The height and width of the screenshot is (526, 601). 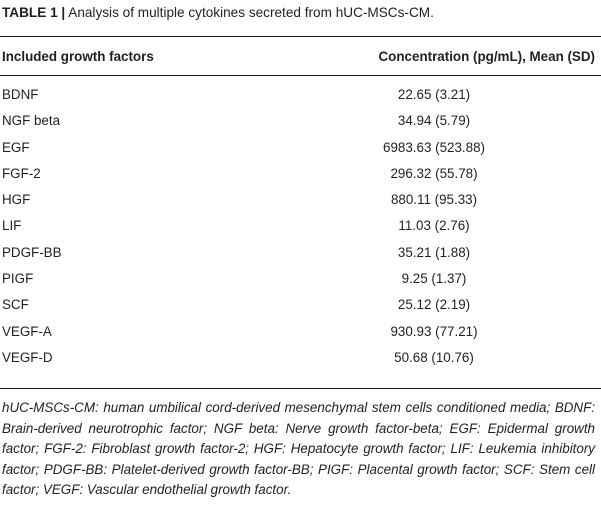 I want to click on table-row: FGF-2 296.32 (55.78), so click(x=300, y=178).